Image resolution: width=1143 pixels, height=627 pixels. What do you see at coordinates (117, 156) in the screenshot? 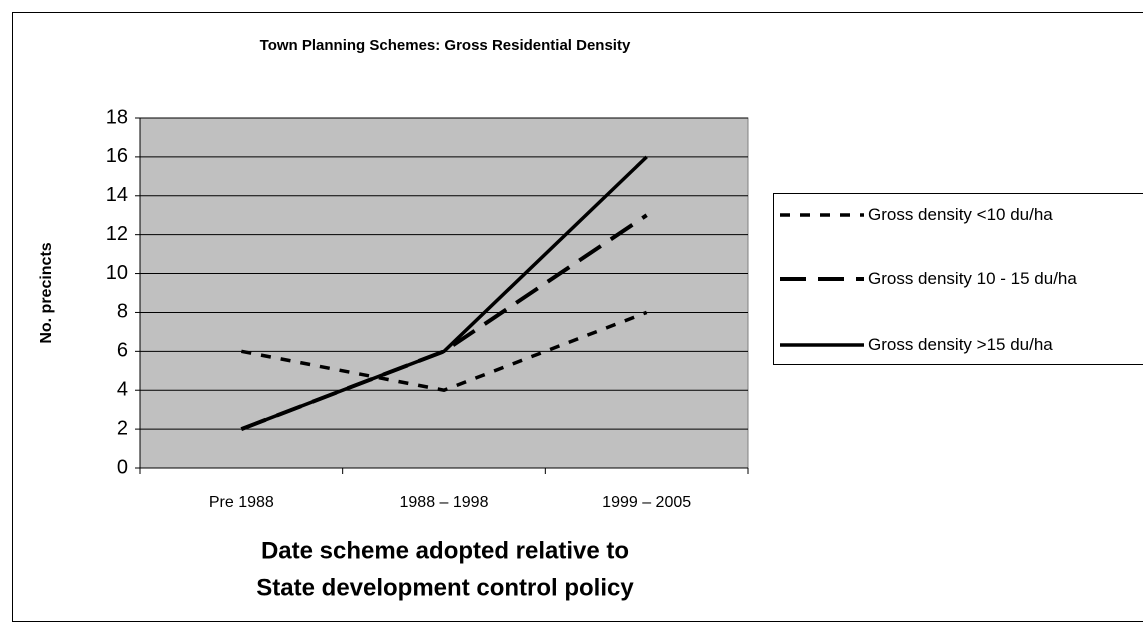
I see `y-tick-label: 16` at bounding box center [117, 156].